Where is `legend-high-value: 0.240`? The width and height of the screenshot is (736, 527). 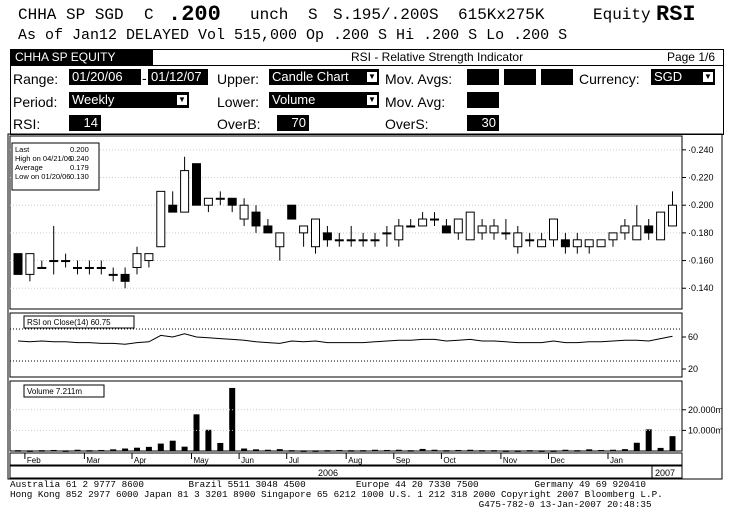
legend-high-value: 0.240 is located at coordinates (79, 158).